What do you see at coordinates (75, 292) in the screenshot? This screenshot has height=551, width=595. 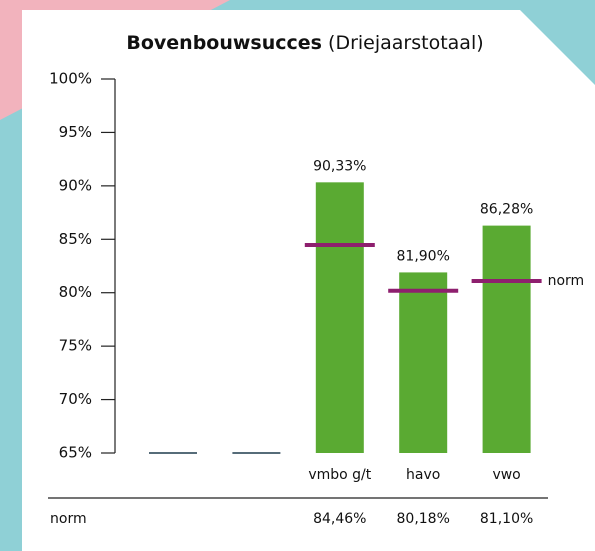 I see `y-tick-label: 80%` at bounding box center [75, 292].